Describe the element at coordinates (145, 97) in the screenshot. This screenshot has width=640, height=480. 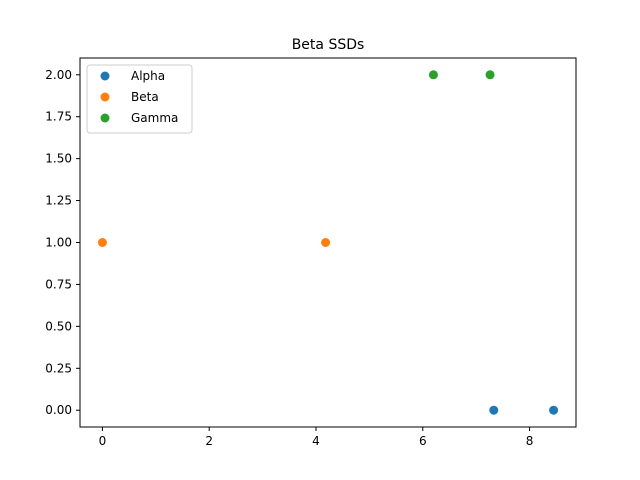
I see `legend-label-beta: Beta` at that location.